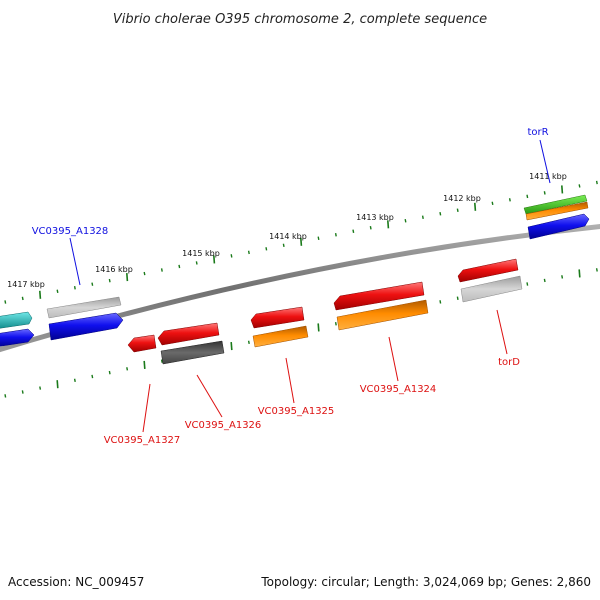 The height and width of the screenshot is (600, 600). I want to click on gene-label-VC0395_A1324: VC0395_A1324, so click(398, 389).